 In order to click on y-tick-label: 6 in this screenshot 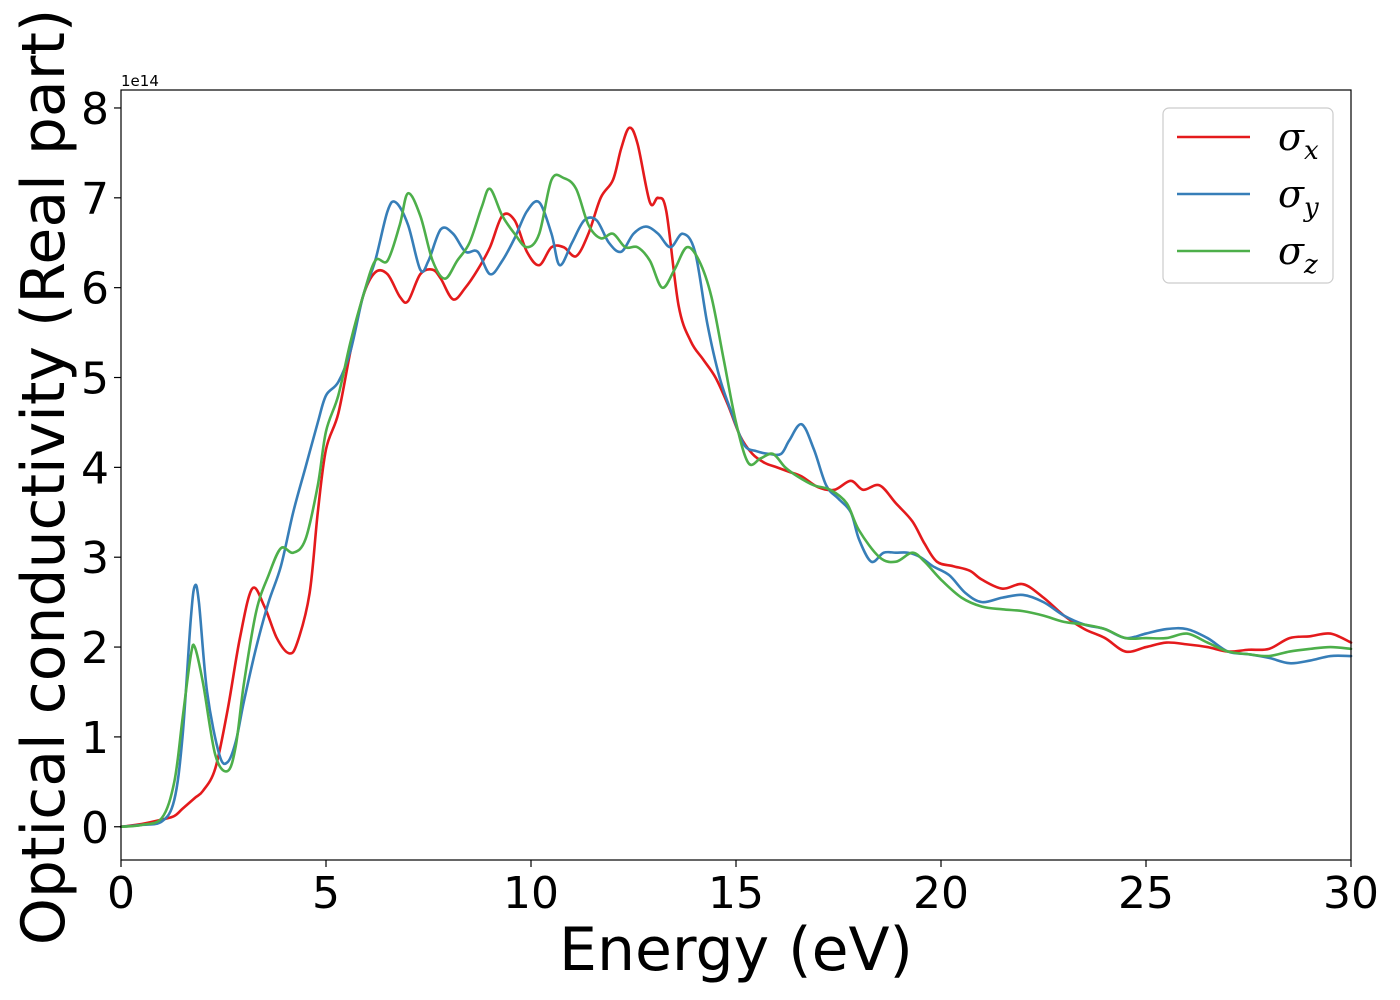, I will do `click(95, 289)`.